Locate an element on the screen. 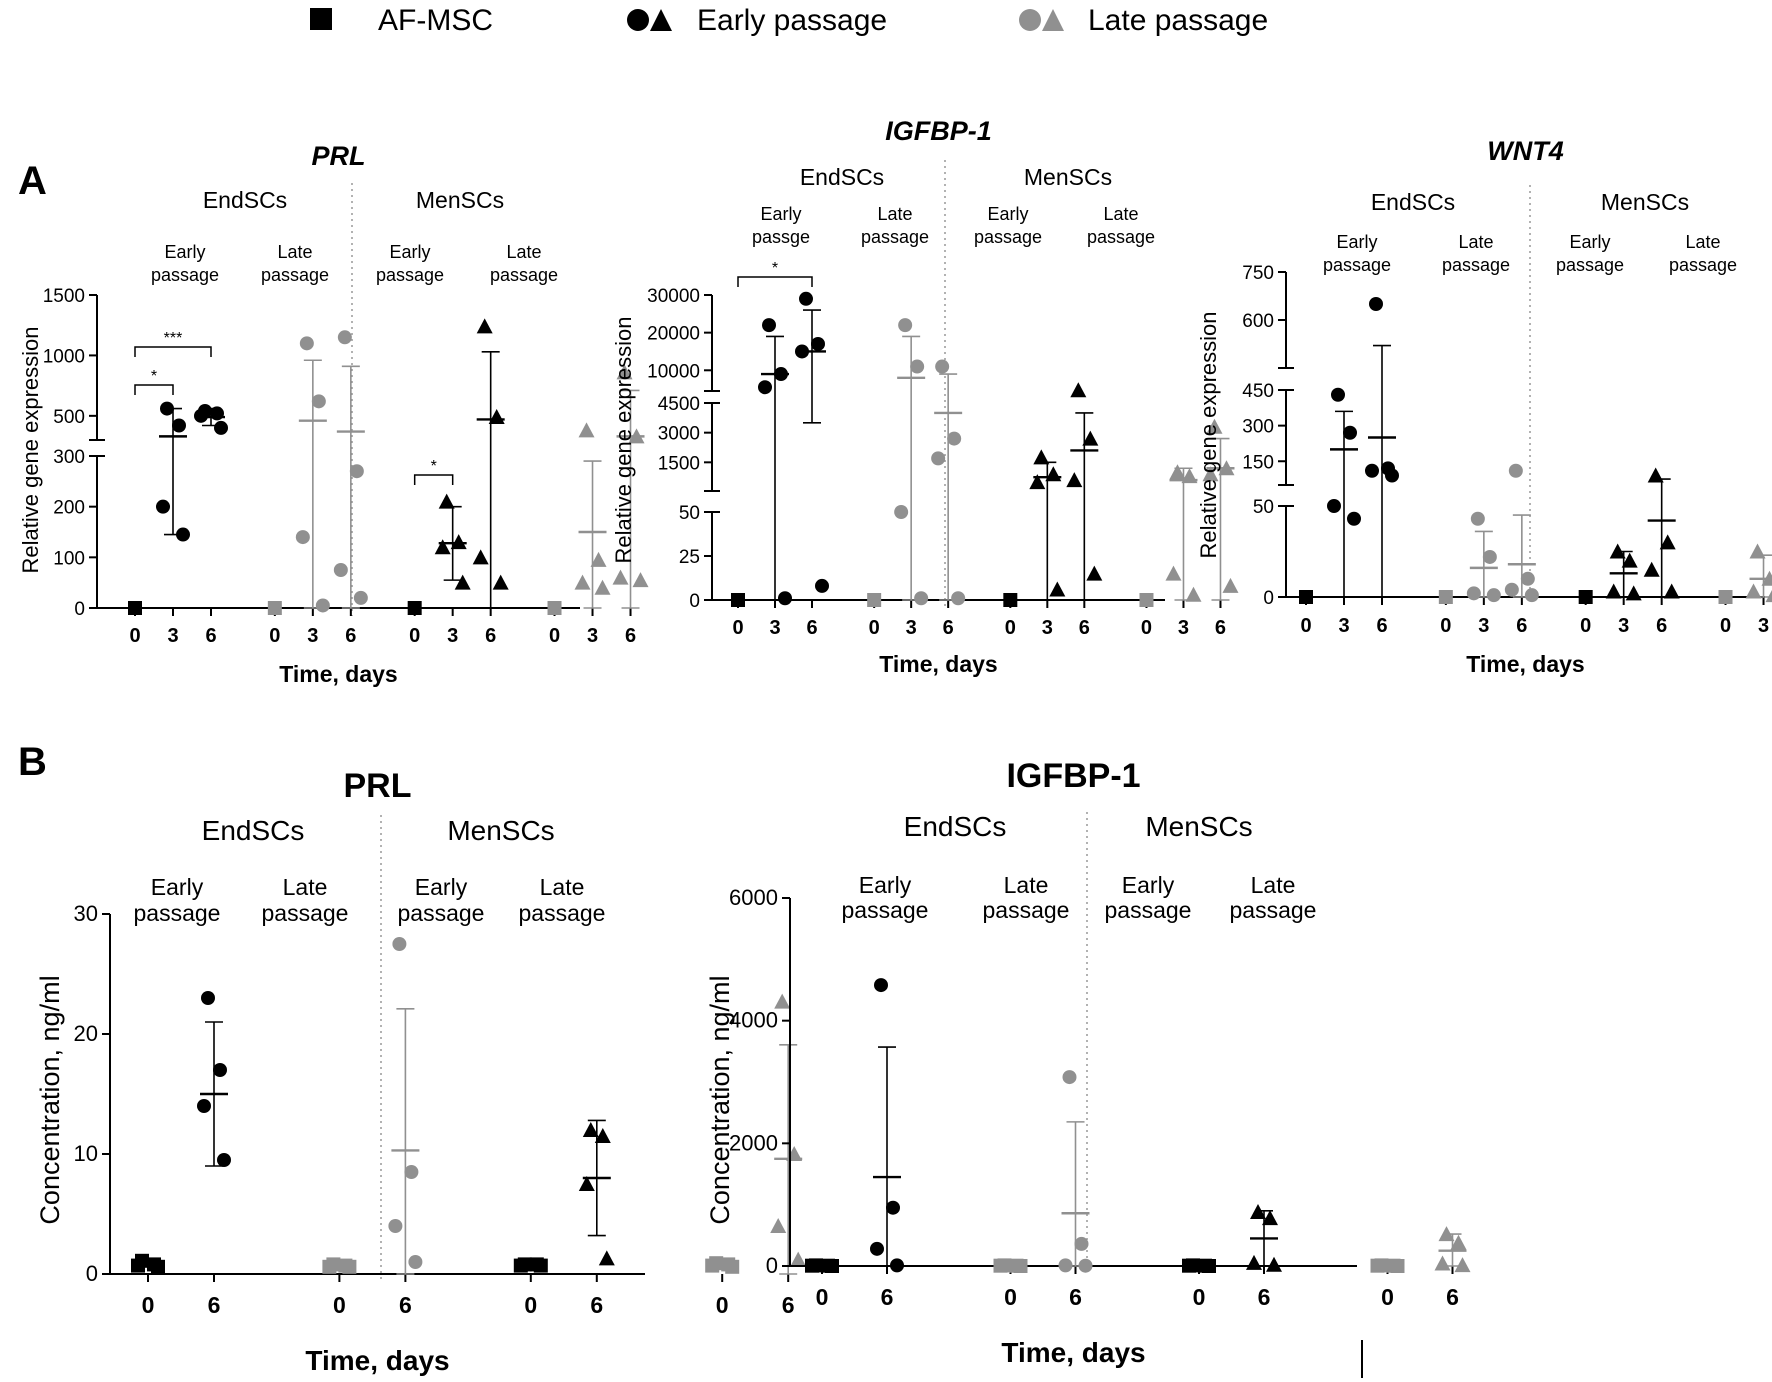  significance-label: * is located at coordinates (775, 268).